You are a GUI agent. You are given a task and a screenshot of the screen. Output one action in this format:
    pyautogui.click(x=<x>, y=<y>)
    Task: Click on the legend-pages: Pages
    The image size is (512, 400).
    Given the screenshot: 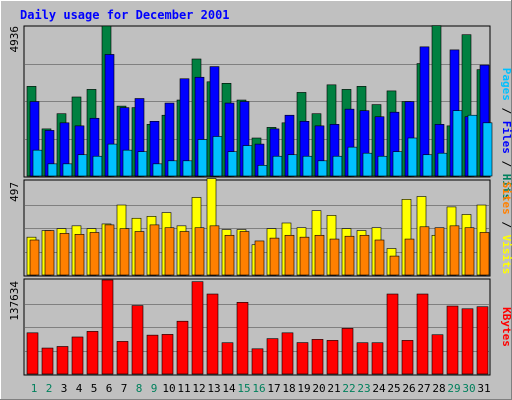 What is the action you would take?
    pyautogui.click(x=506, y=84)
    